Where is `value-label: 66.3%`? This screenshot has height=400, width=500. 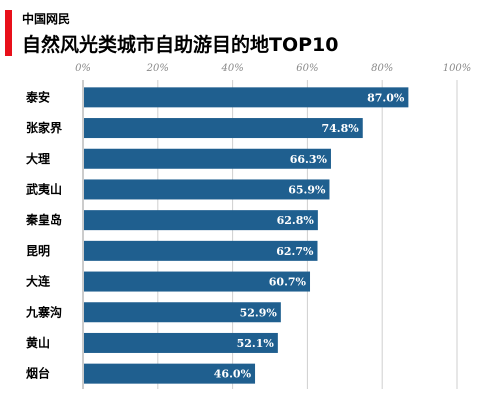 value-label: 66.3% is located at coordinates (309, 159).